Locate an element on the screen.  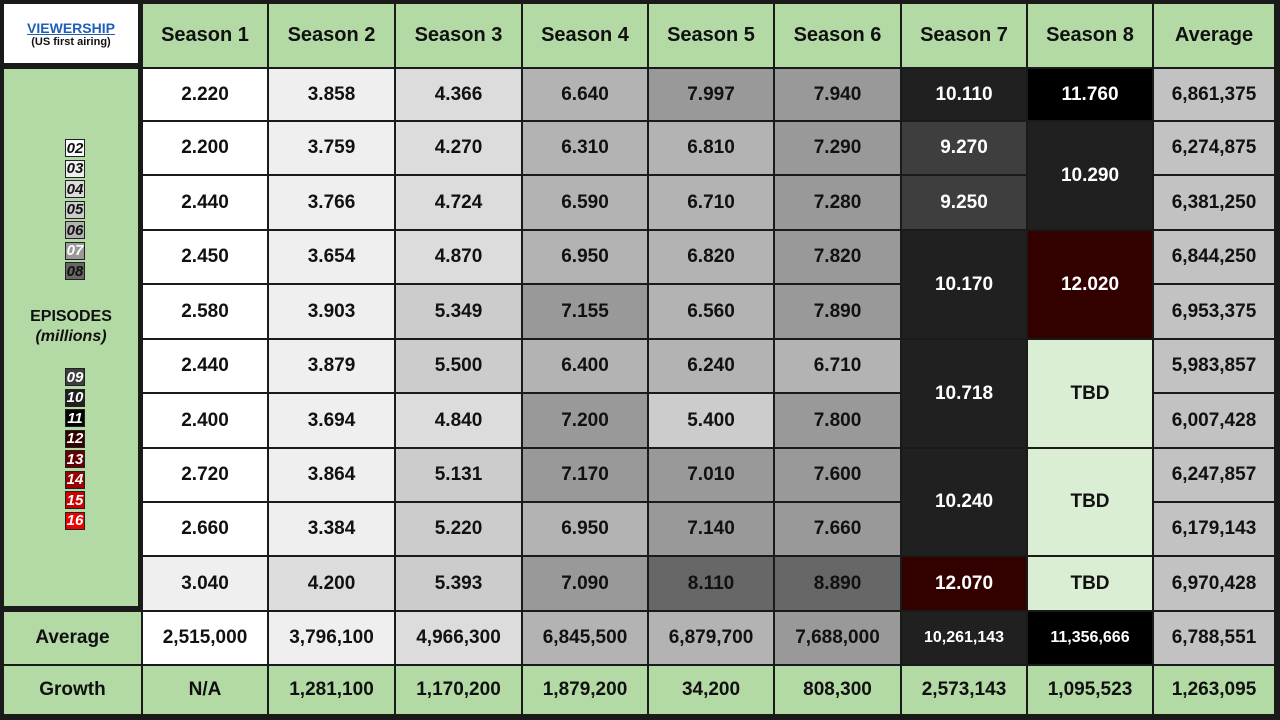
episode-cell: 4.870 is located at coordinates (458, 257).